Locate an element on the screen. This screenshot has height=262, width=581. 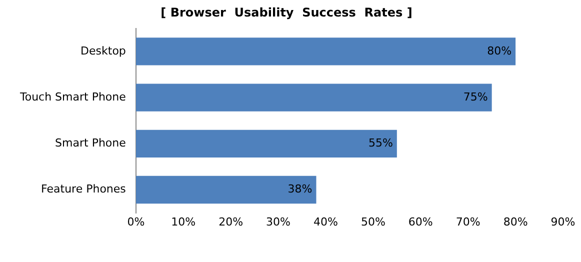
data-label: 55% is located at coordinates (380, 143).